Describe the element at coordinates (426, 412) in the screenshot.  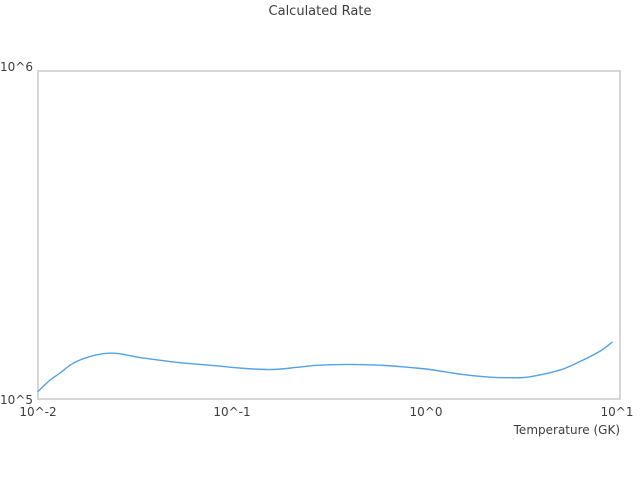
I see `x-tick-label-1e0: 10^0` at that location.